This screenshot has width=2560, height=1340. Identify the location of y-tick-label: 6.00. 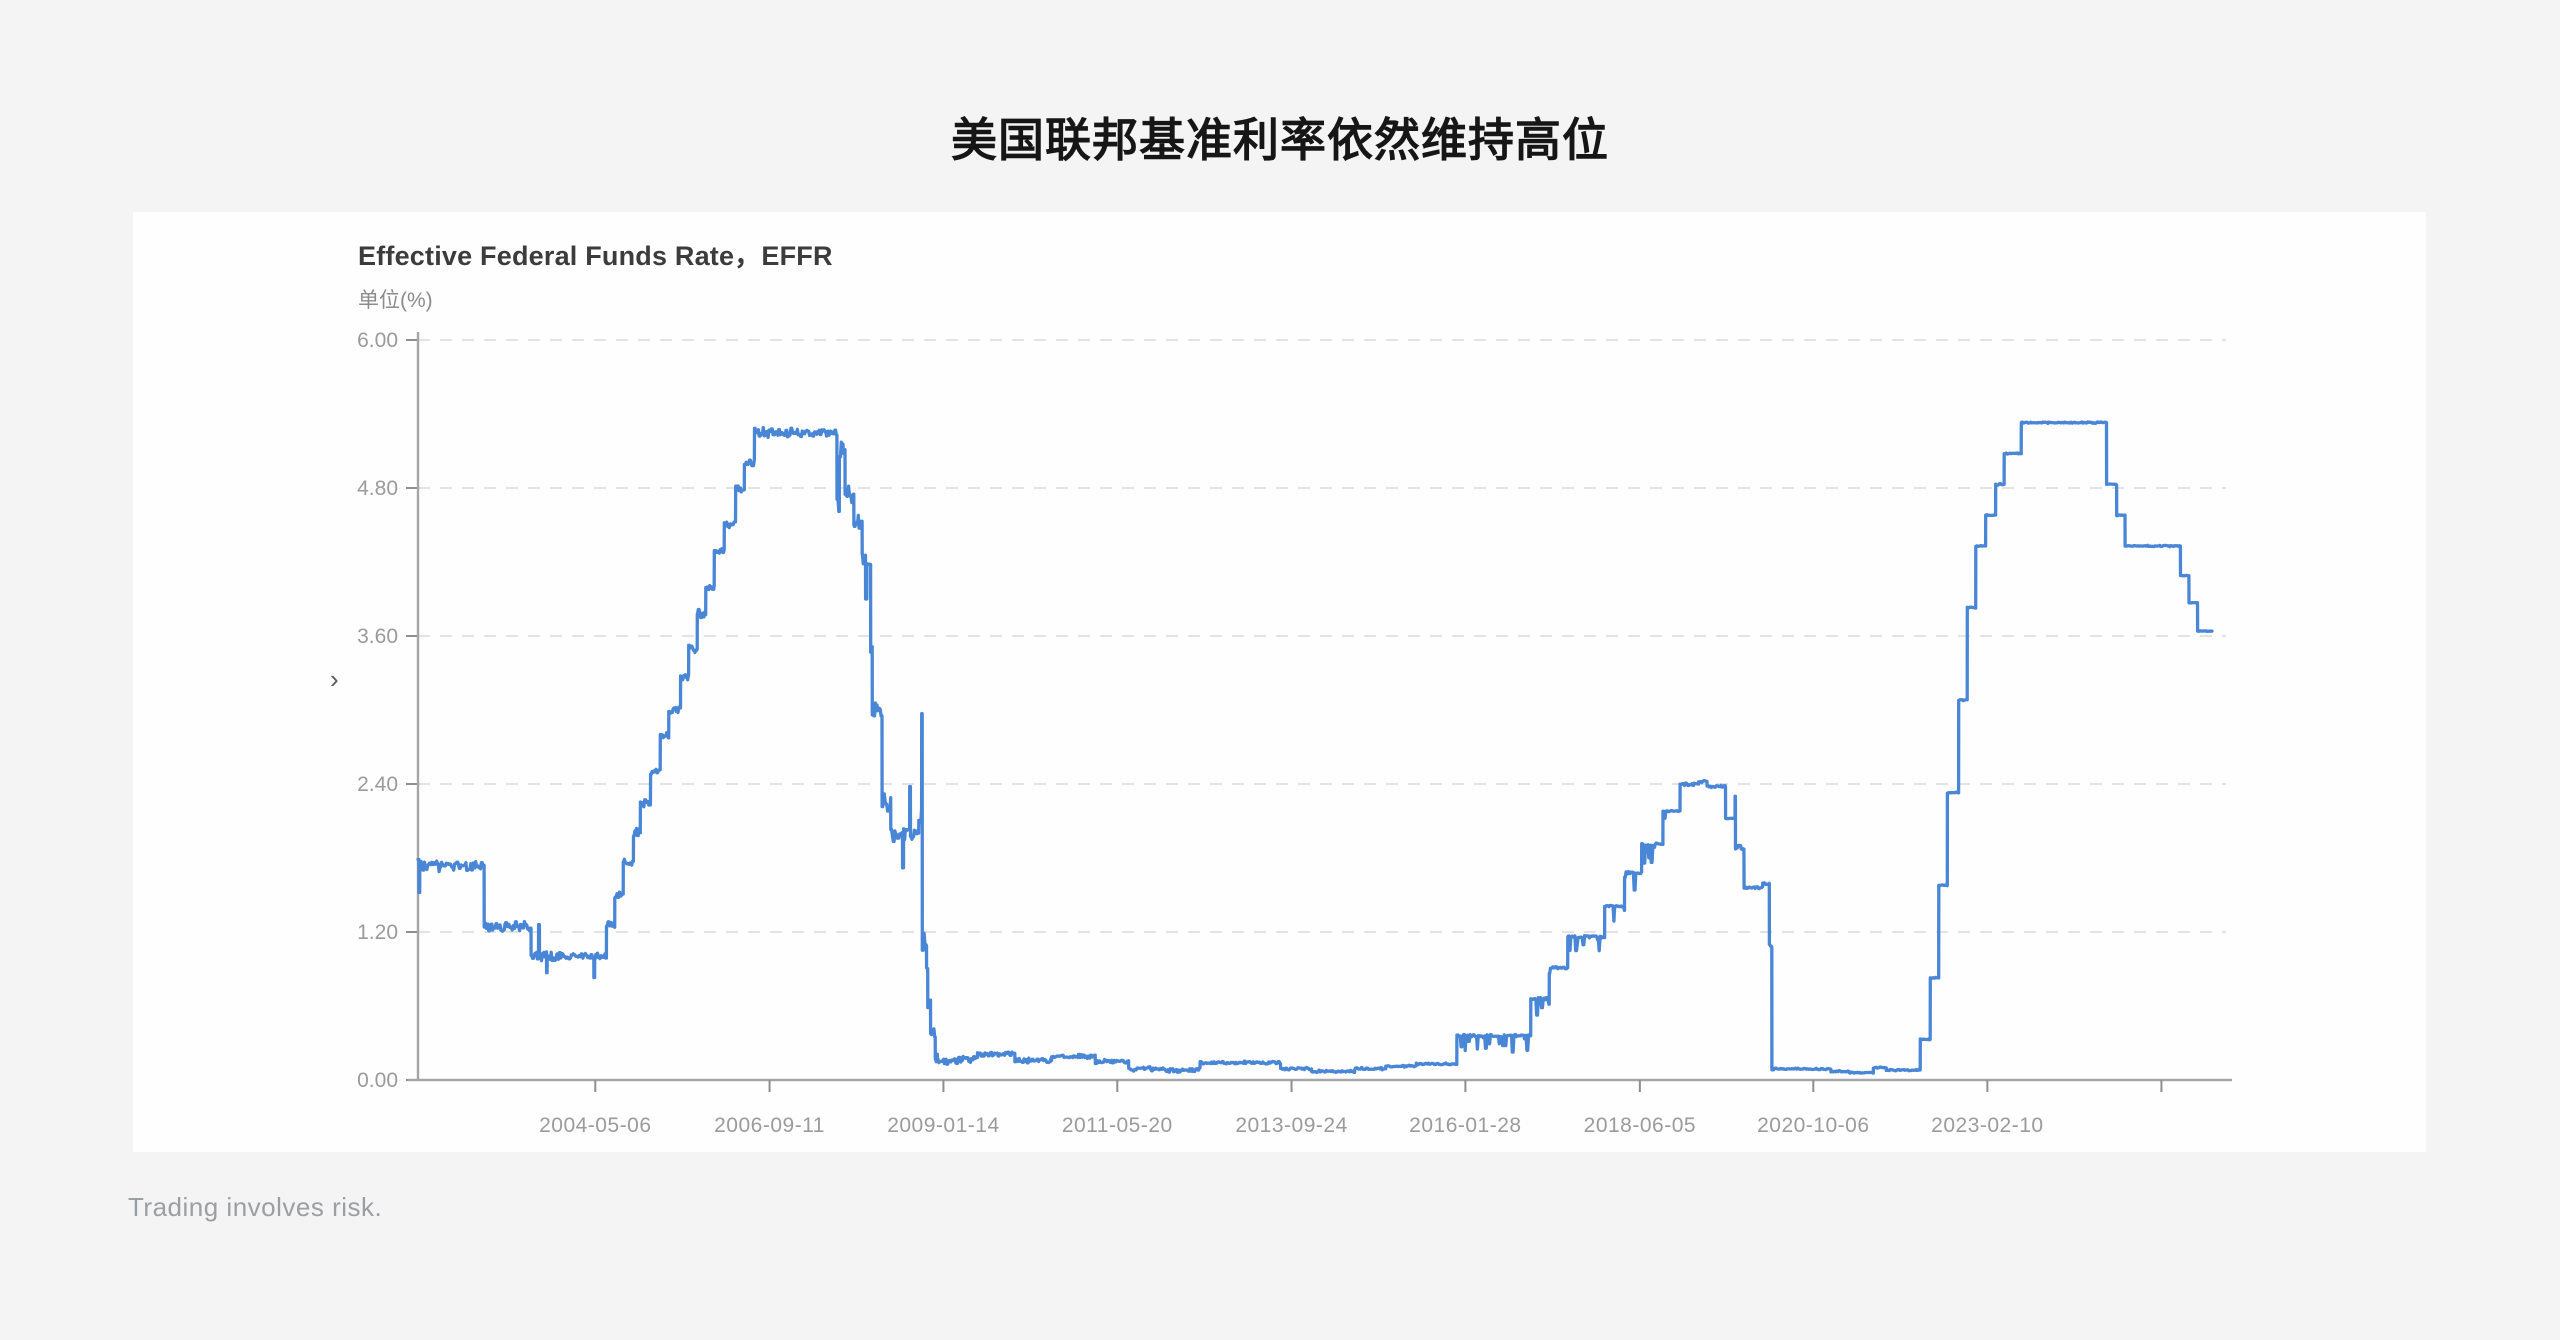
(377, 340).